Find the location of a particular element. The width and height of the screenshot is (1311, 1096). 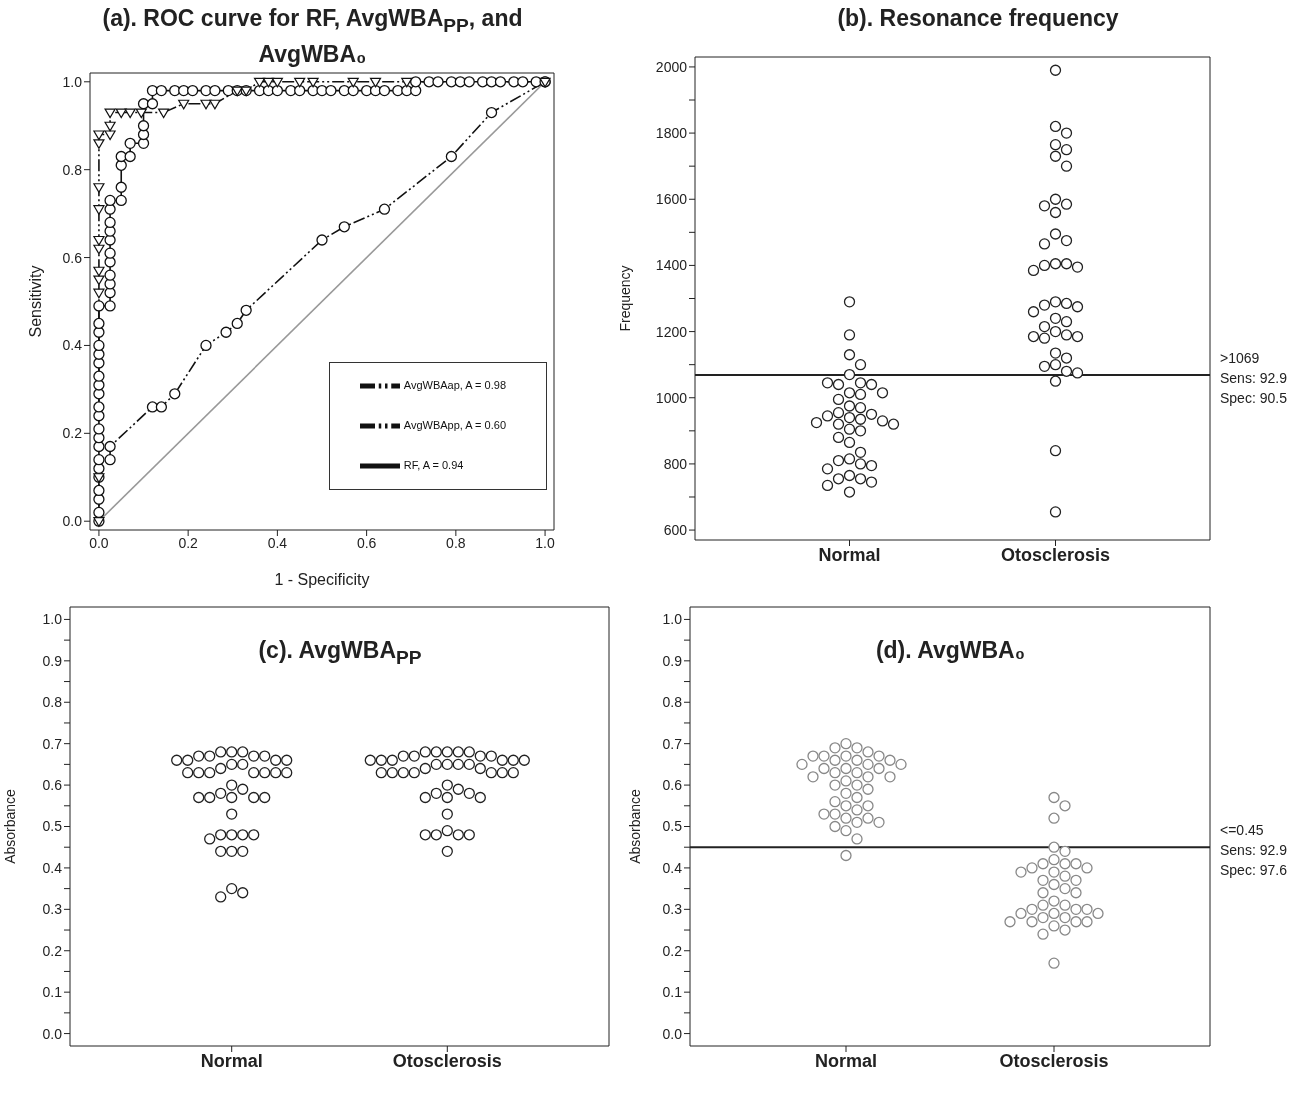

text: (c). AvgWBA$_{PP}$ is located at coordinates (340, 653).